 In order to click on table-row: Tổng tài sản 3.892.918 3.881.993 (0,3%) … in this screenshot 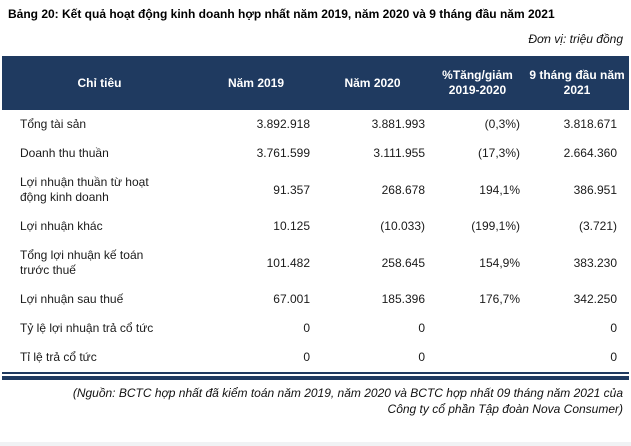, I will do `click(315, 124)`.